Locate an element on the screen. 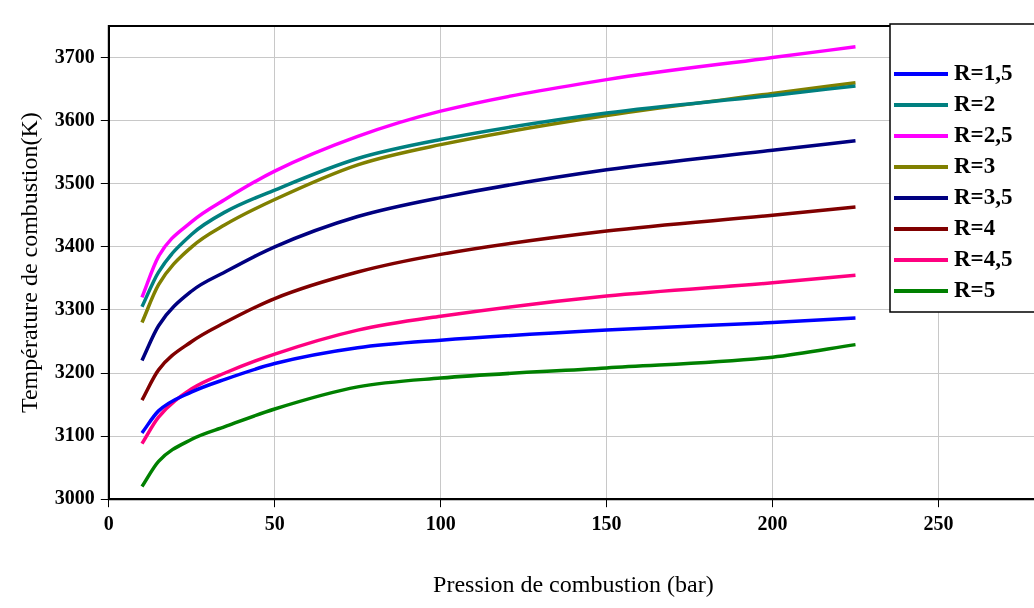  y-tick-label: 3000 is located at coordinates (74, 497).